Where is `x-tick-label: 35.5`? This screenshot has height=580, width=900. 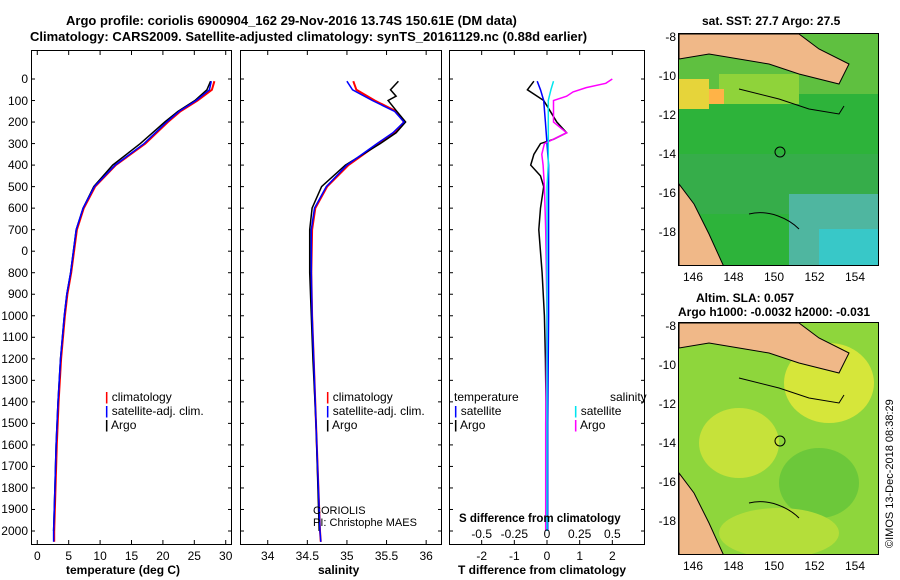
x-tick-label: 35.5 is located at coordinates (387, 556).